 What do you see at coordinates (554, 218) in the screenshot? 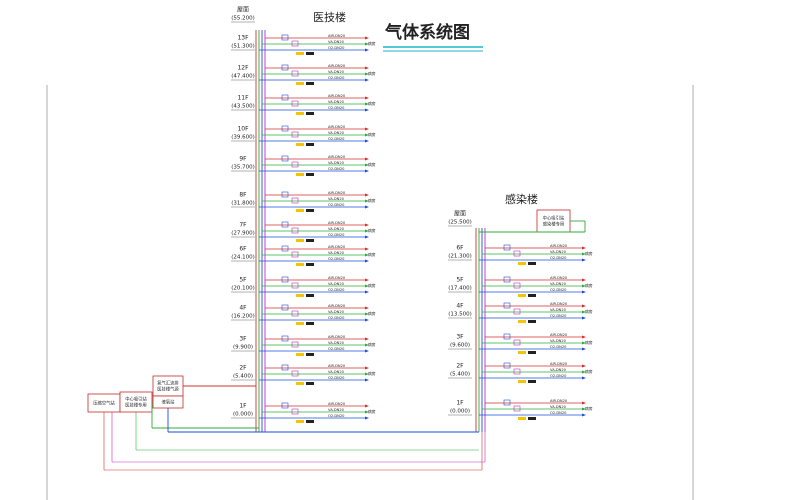
I see `source-label: 中心吸引站` at bounding box center [554, 218].